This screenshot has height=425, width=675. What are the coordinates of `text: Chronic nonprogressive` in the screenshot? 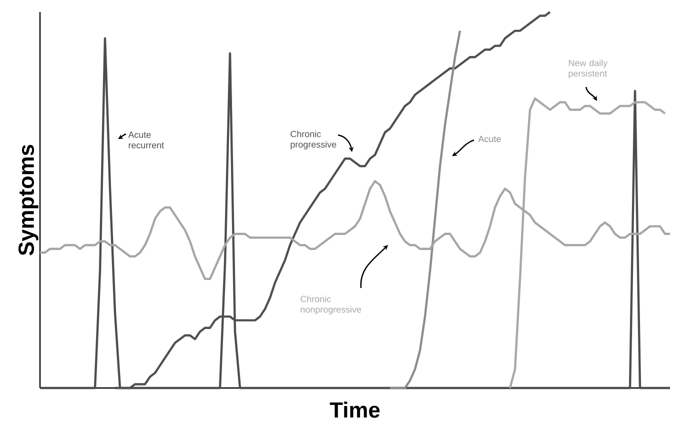 It's located at (331, 305).